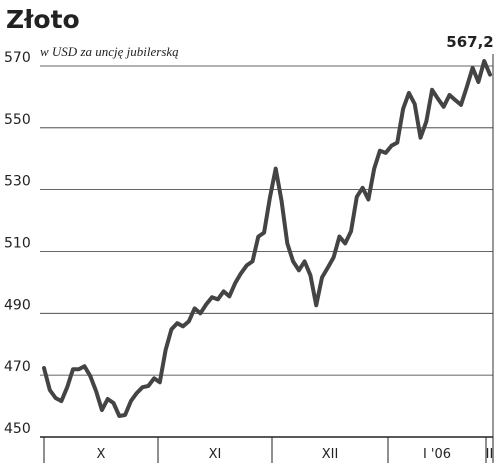 The image size is (500, 463). What do you see at coordinates (490, 454) in the screenshot?
I see `x-tick-label: II` at bounding box center [490, 454].